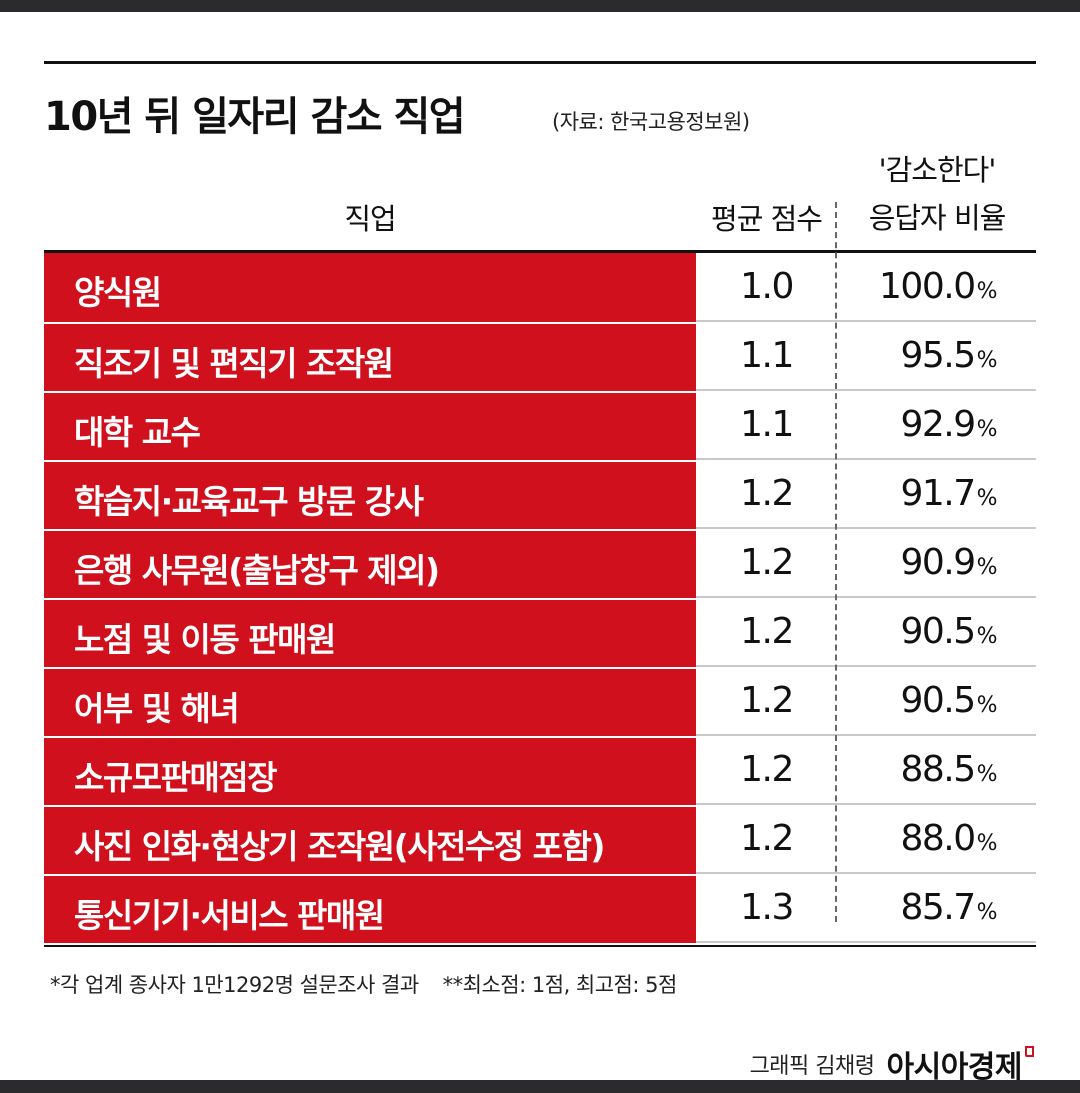 The width and height of the screenshot is (1080, 1093). What do you see at coordinates (255, 117) in the screenshot?
I see `chart-title: 10년 뒤 일자리 감소 직업` at bounding box center [255, 117].